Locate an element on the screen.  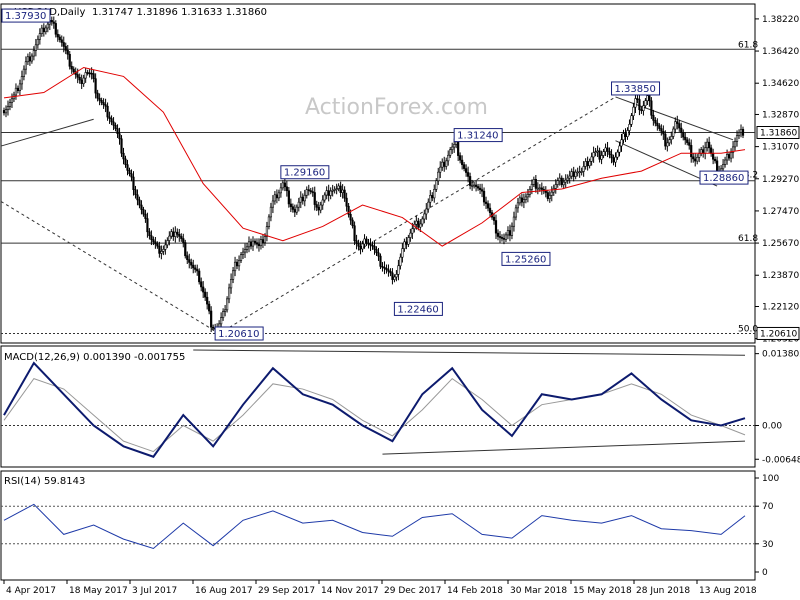
x-tick-label: 14 Feb 2018 is located at coordinates (475, 591).